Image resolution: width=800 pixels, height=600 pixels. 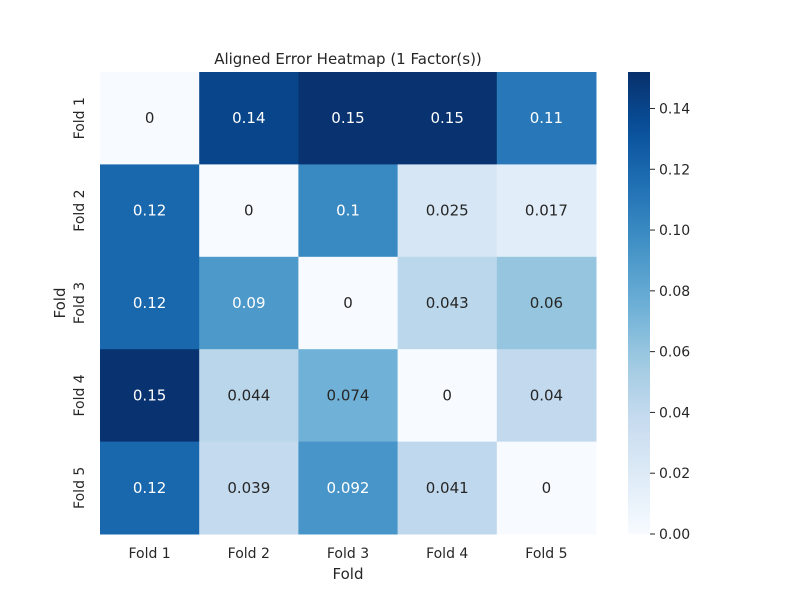 What do you see at coordinates (674, 413) in the screenshot?
I see `colorbar-tick-label: 0.04` at bounding box center [674, 413].